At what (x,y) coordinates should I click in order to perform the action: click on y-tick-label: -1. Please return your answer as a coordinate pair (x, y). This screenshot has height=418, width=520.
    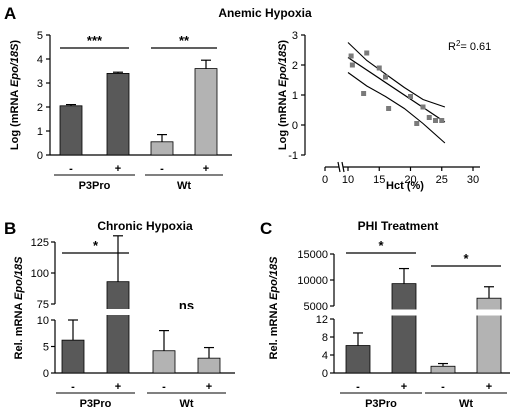
    Looking at the image, I should click on (293, 156).